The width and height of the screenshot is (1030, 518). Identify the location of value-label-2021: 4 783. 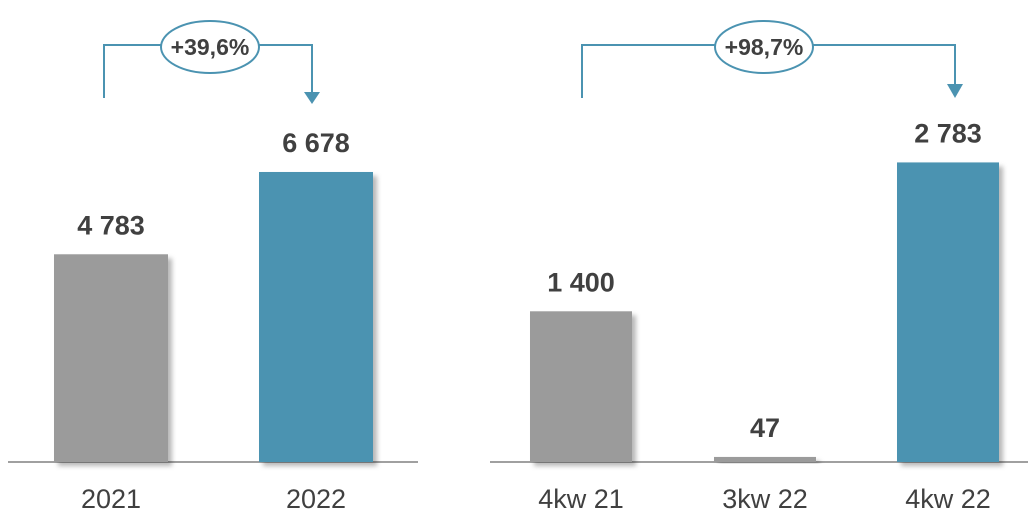
(111, 225).